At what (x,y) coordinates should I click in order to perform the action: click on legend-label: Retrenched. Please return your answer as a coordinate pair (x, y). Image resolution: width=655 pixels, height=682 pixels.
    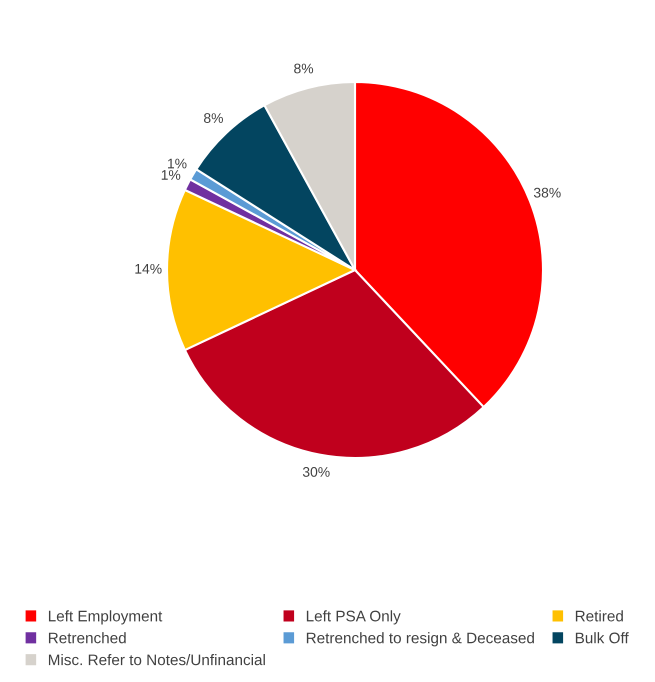
    Looking at the image, I should click on (87, 638).